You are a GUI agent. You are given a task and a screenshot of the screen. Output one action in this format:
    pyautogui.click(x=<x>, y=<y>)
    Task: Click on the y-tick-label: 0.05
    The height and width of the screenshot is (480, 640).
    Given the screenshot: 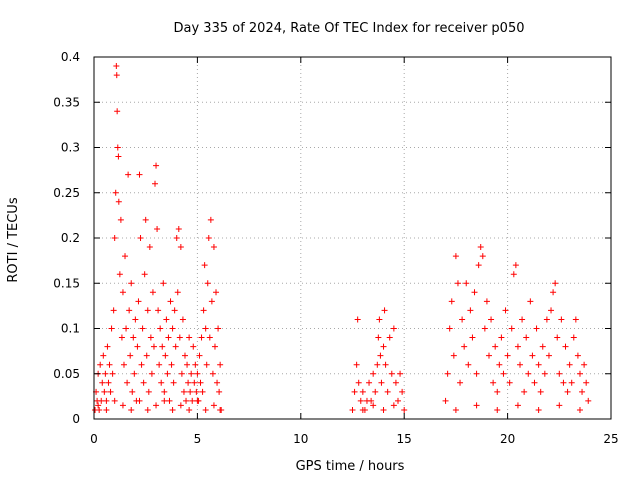 What is the action you would take?
    pyautogui.click(x=66, y=374)
    